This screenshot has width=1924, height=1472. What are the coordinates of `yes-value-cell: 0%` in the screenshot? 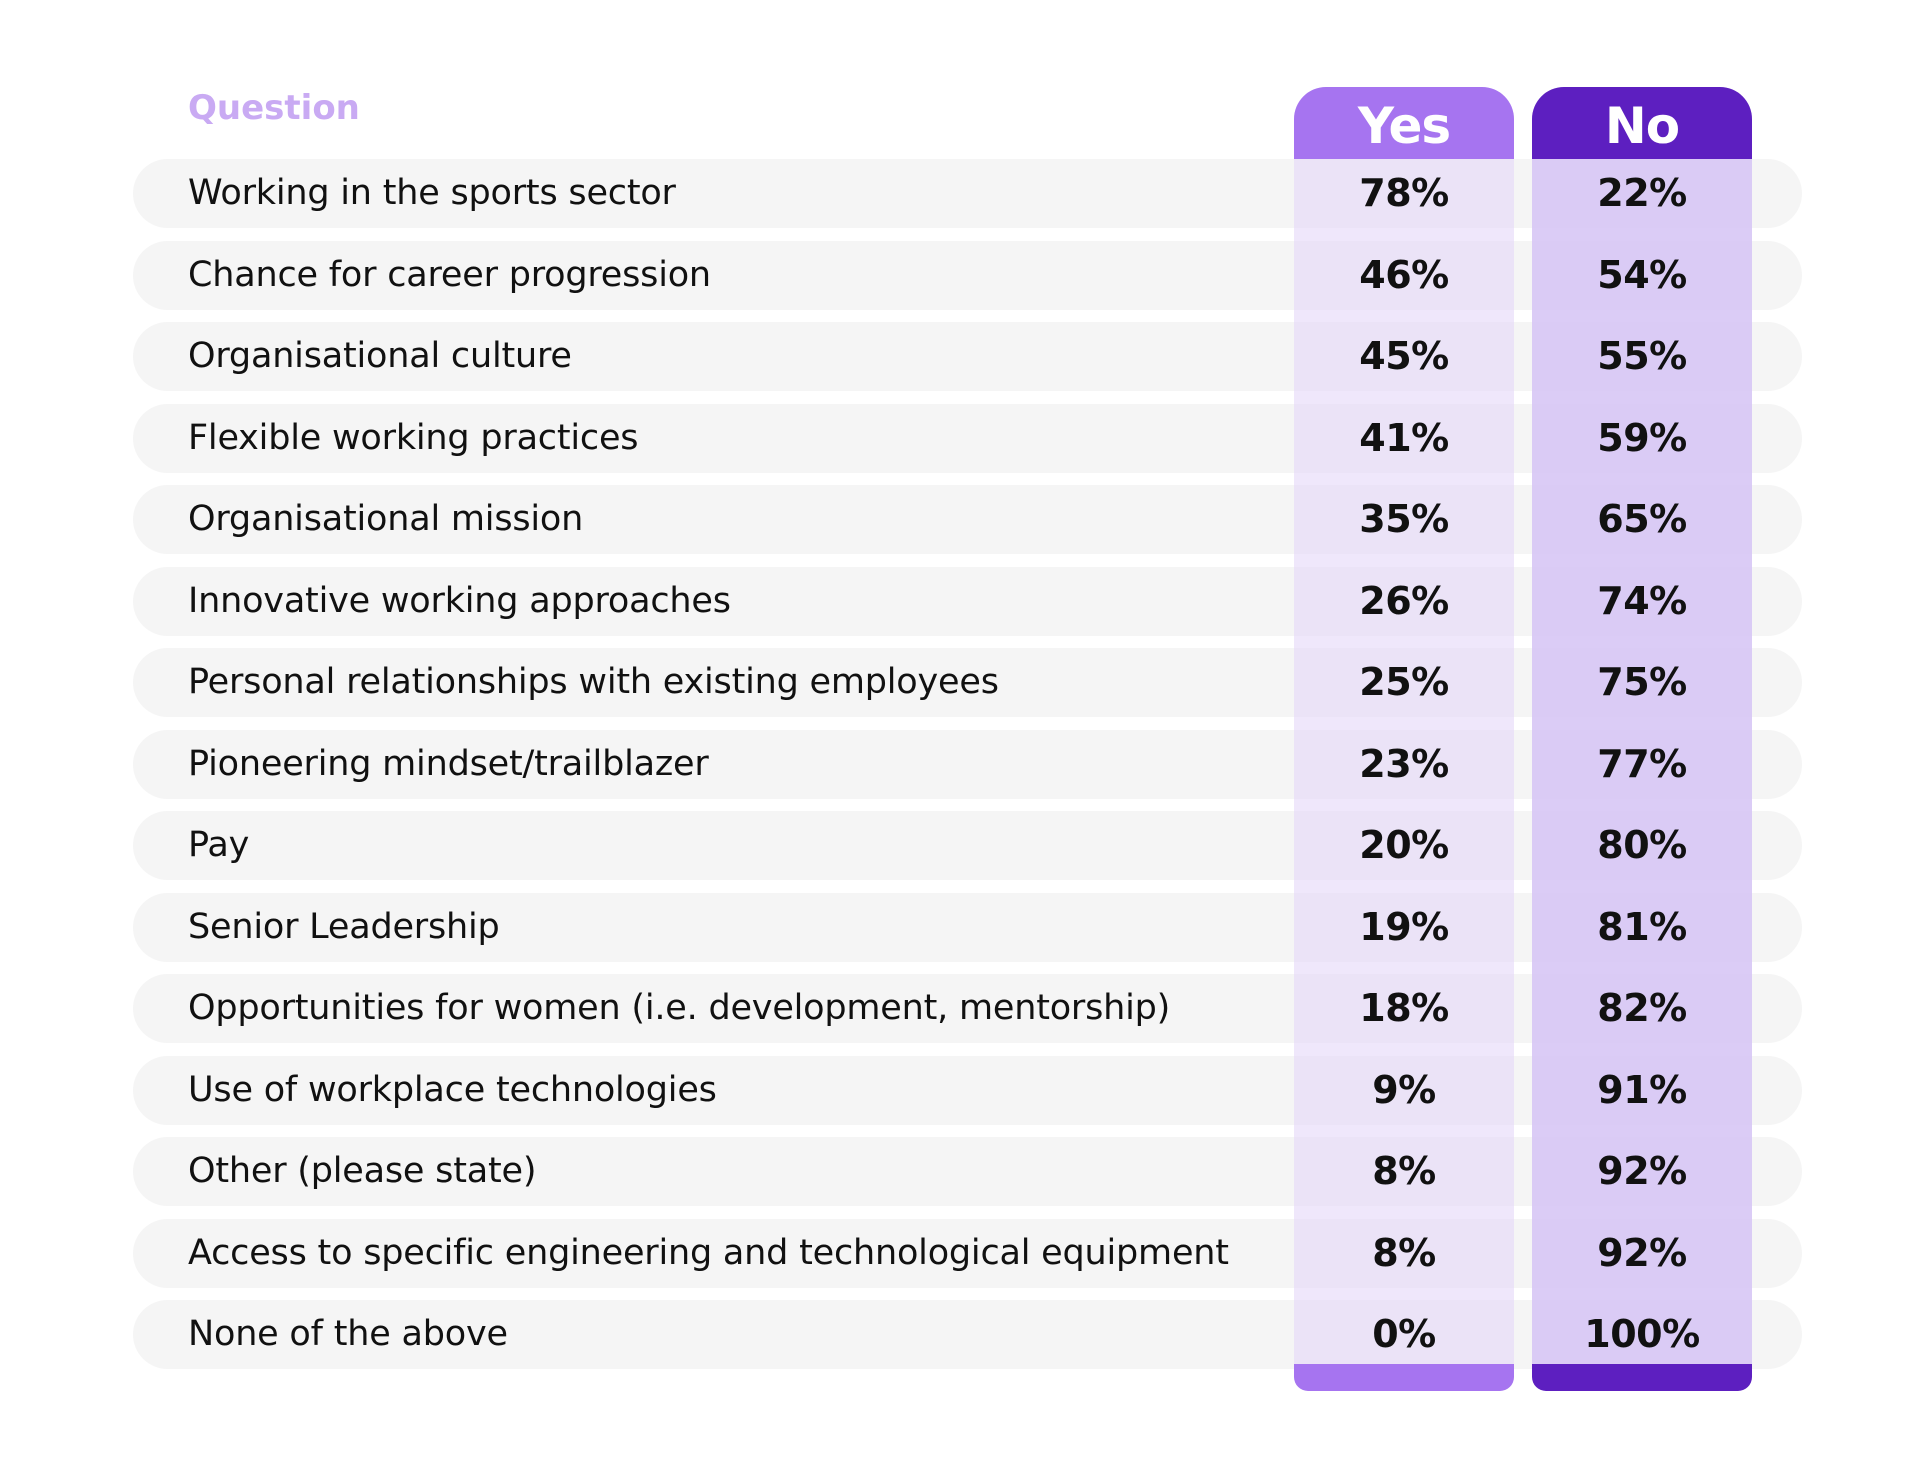 It's located at (1404, 1334).